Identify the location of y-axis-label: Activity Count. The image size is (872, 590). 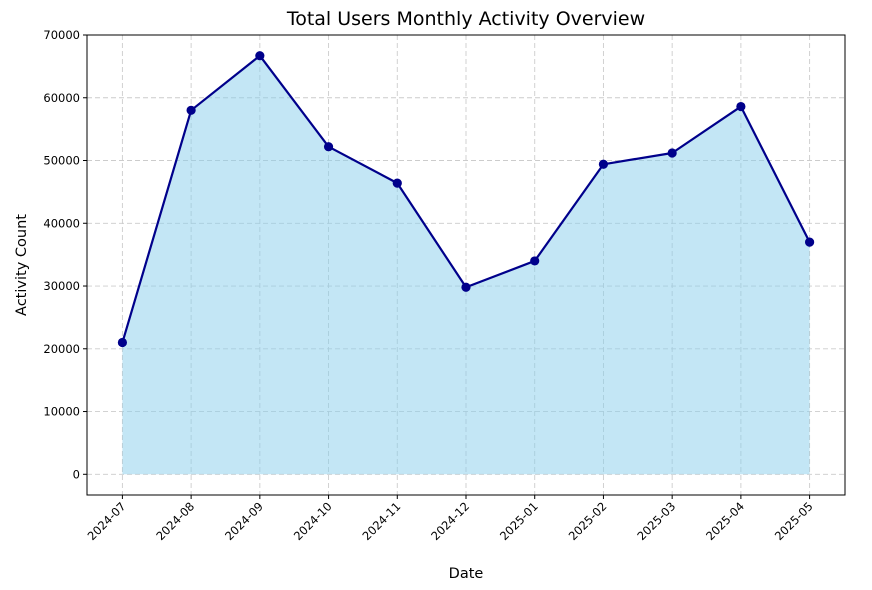
(22, 265).